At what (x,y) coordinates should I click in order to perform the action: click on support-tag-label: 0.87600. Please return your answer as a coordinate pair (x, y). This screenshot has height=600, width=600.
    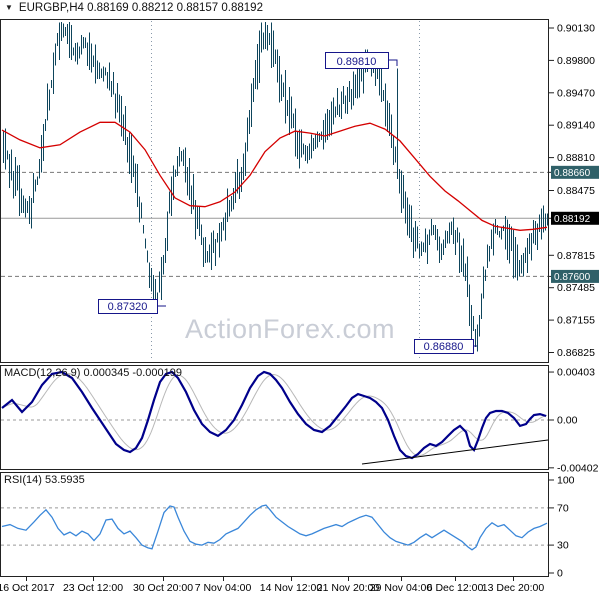
    Looking at the image, I should click on (572, 277).